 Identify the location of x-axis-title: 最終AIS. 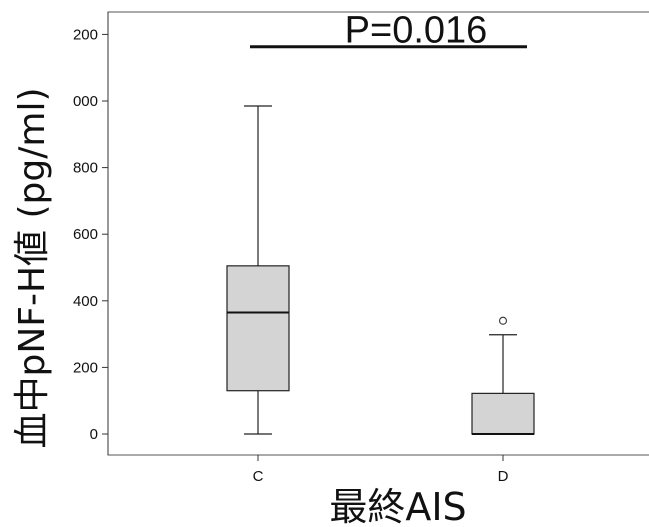
(397, 506).